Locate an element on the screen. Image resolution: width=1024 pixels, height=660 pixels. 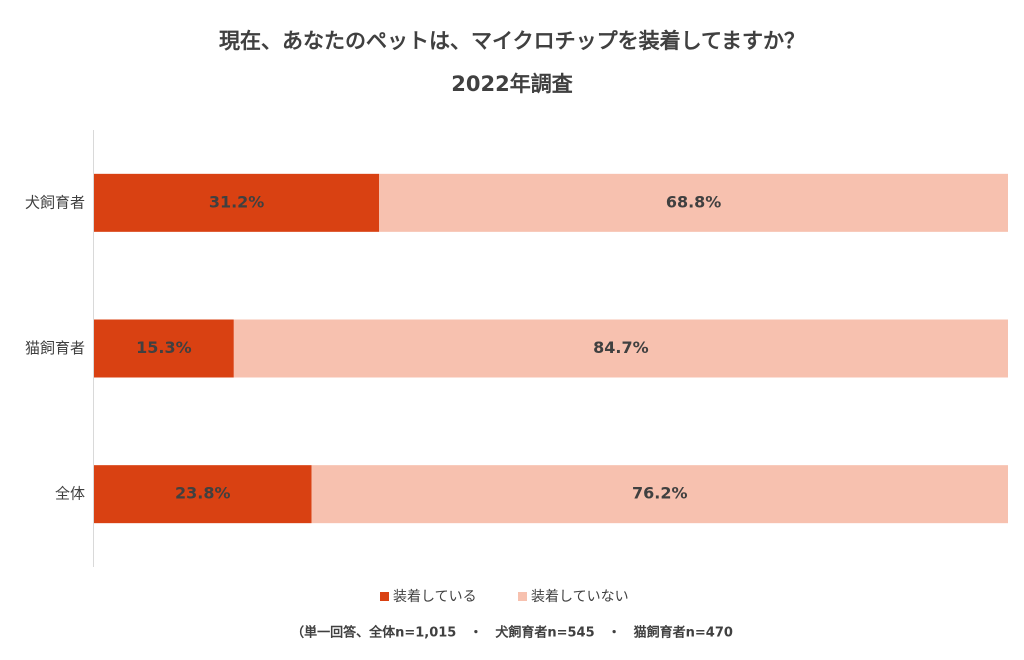
data-label: 76.2% is located at coordinates (660, 493).